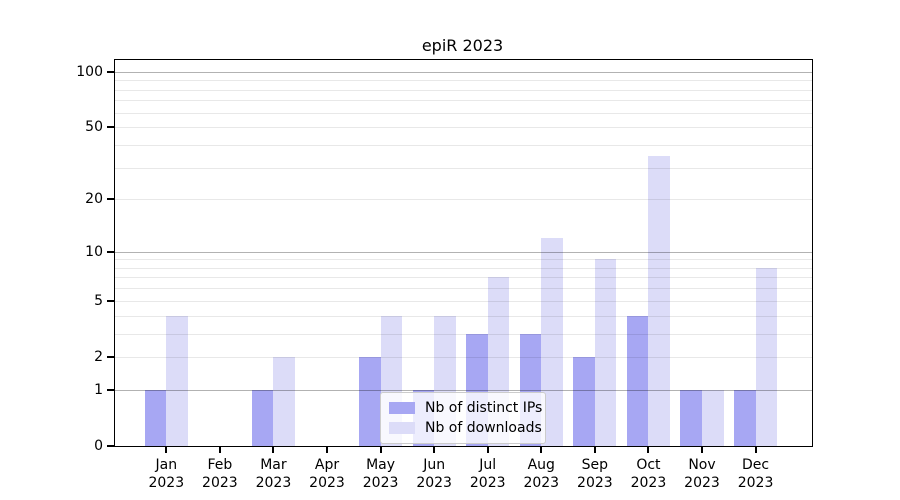 Image resolution: width=900 pixels, height=500 pixels. What do you see at coordinates (483, 428) in the screenshot?
I see `legend-label-downloads: Nb of downloads` at bounding box center [483, 428].